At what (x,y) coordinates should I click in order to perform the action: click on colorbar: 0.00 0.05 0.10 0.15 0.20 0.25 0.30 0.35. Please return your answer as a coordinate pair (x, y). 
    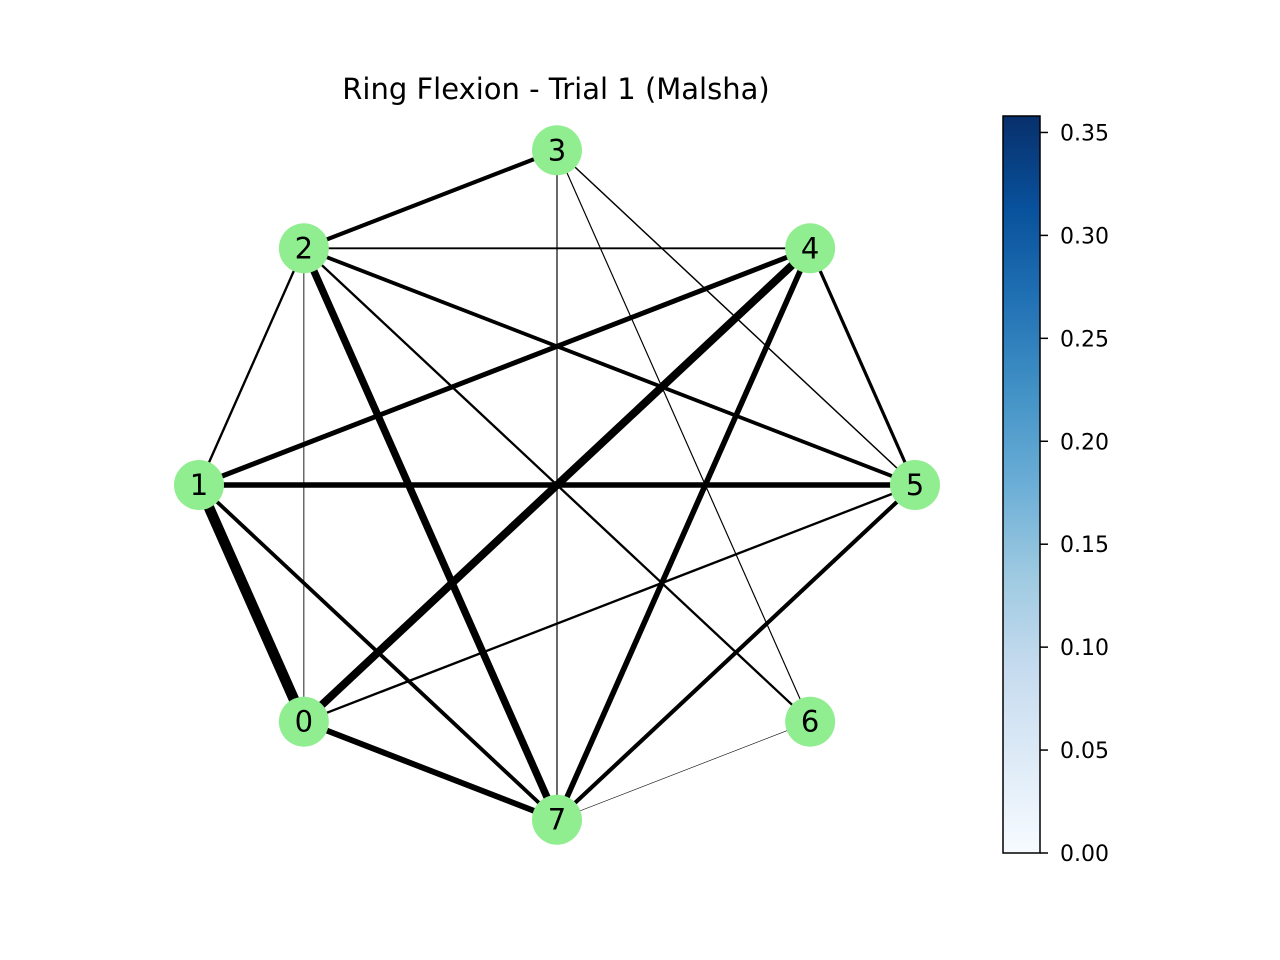
    Looking at the image, I should click on (1055, 491).